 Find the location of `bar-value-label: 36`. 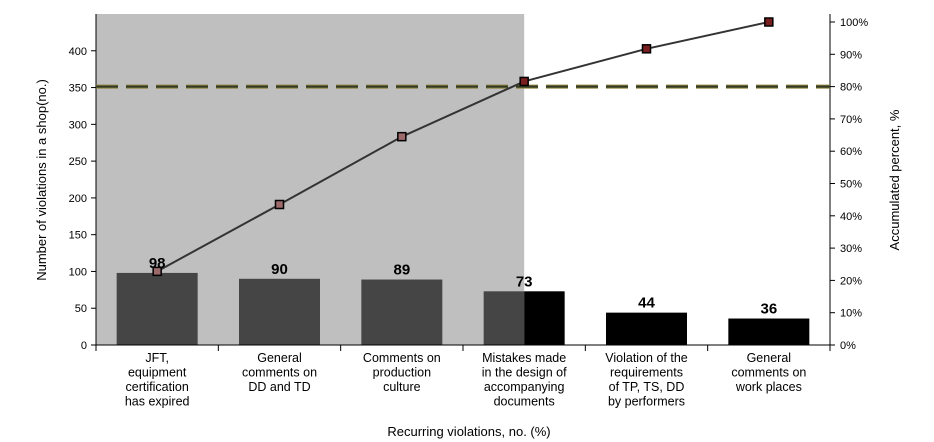

bar-value-label: 36 is located at coordinates (768, 309).